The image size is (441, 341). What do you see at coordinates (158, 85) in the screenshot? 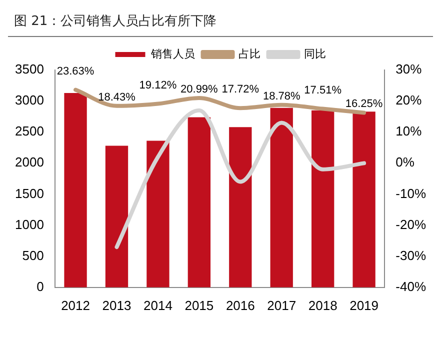
I see `data-label: 19.12%` at bounding box center [158, 85].